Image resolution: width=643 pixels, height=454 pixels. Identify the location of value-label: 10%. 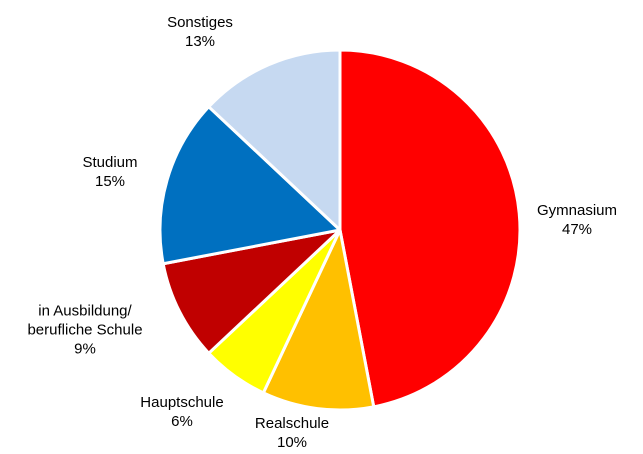
(292, 442).